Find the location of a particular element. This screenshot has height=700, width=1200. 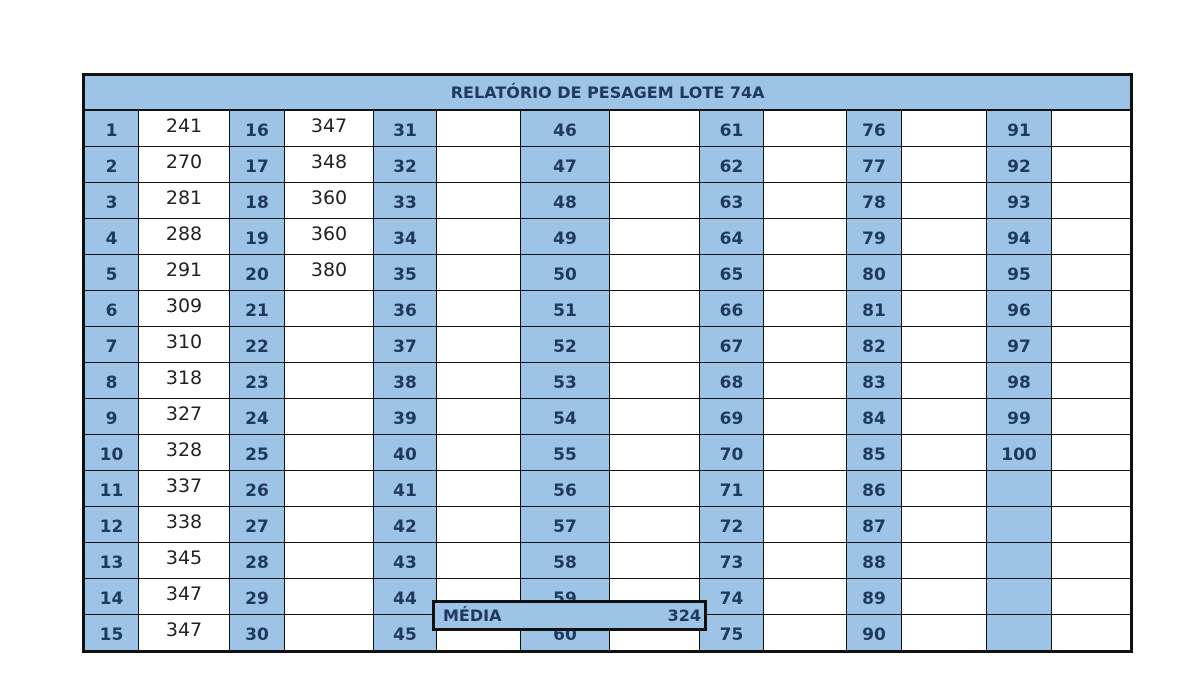

weight-cell: 309 is located at coordinates (184, 308).